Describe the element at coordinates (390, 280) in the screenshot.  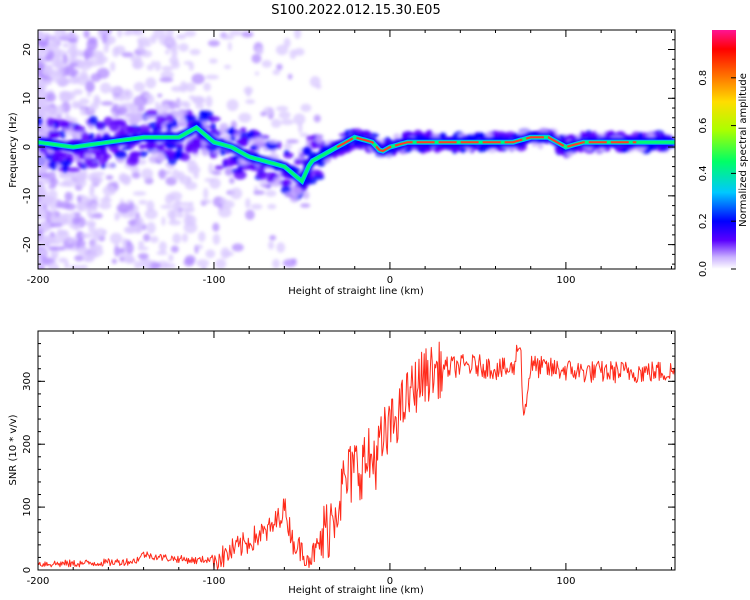
I see `spectrogram-xtick-label: 0` at that location.